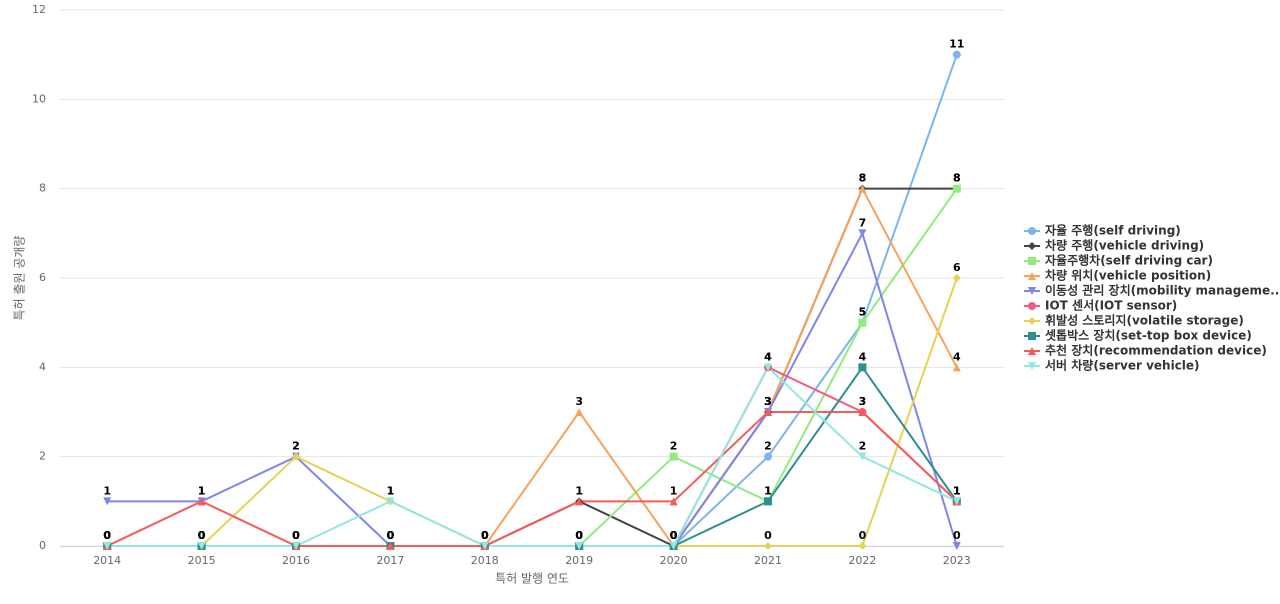 The image size is (1280, 604). What do you see at coordinates (579, 560) in the screenshot?
I see `x-tick-label: 2019` at bounding box center [579, 560].